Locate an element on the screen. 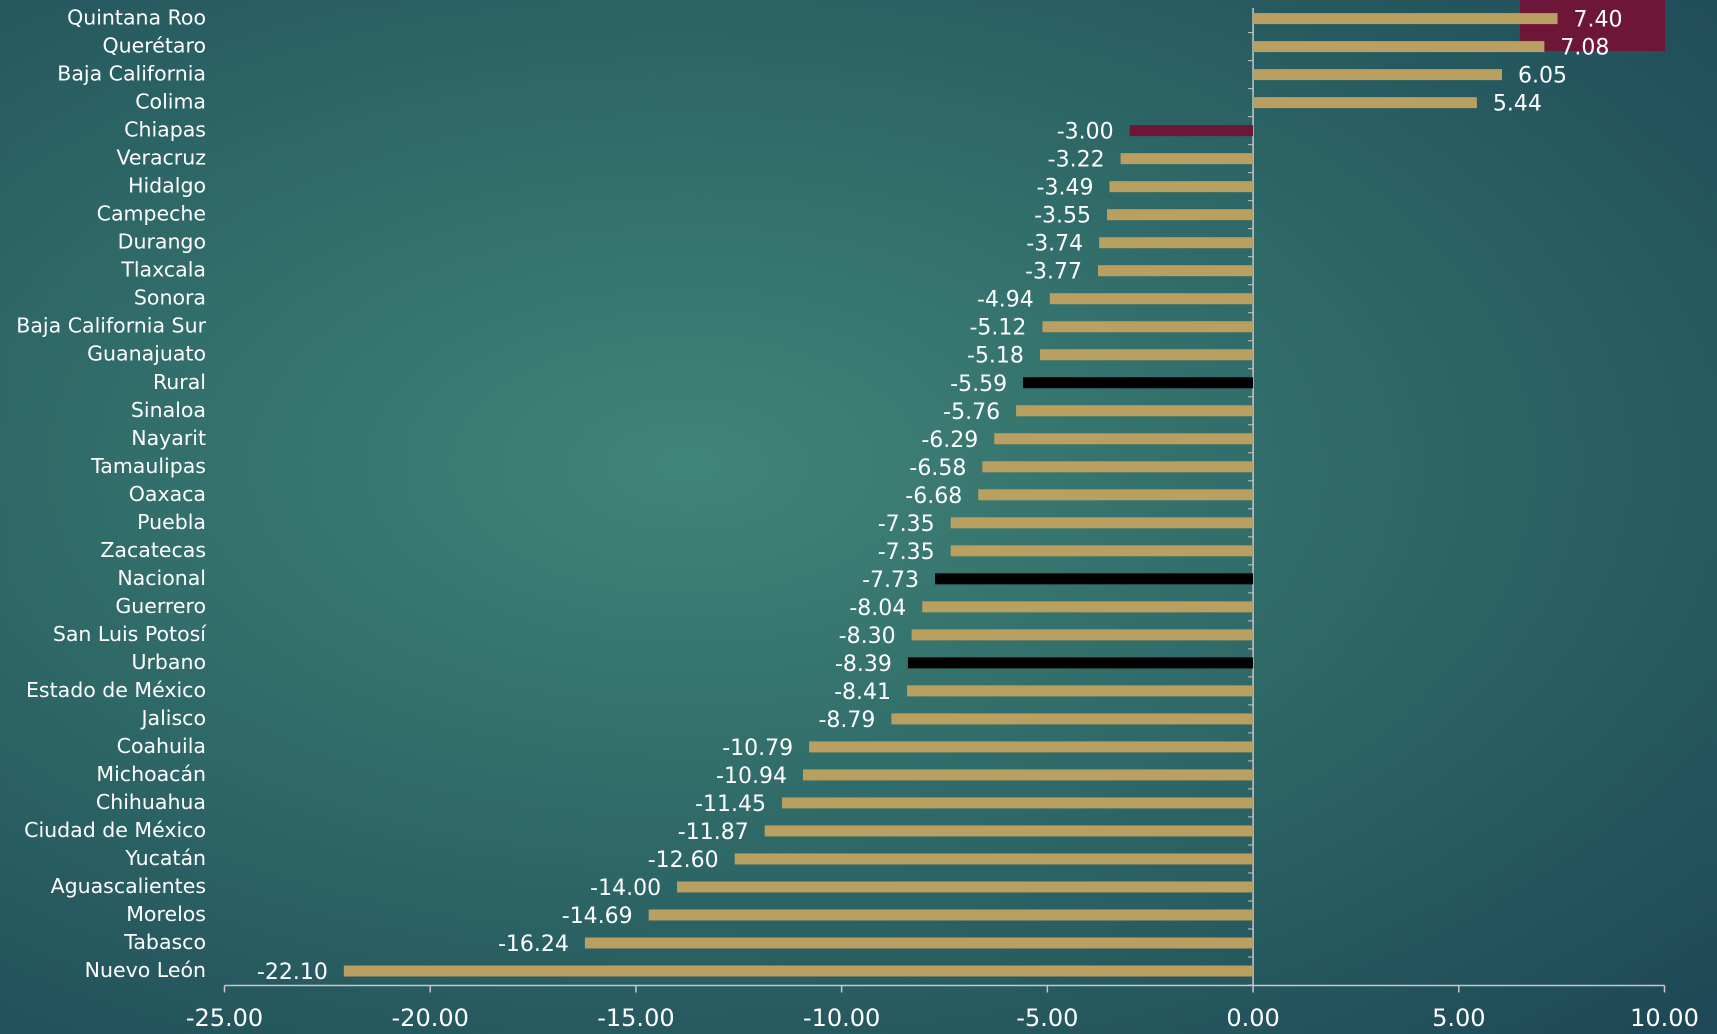  value-label: -3.77 is located at coordinates (1053, 272).